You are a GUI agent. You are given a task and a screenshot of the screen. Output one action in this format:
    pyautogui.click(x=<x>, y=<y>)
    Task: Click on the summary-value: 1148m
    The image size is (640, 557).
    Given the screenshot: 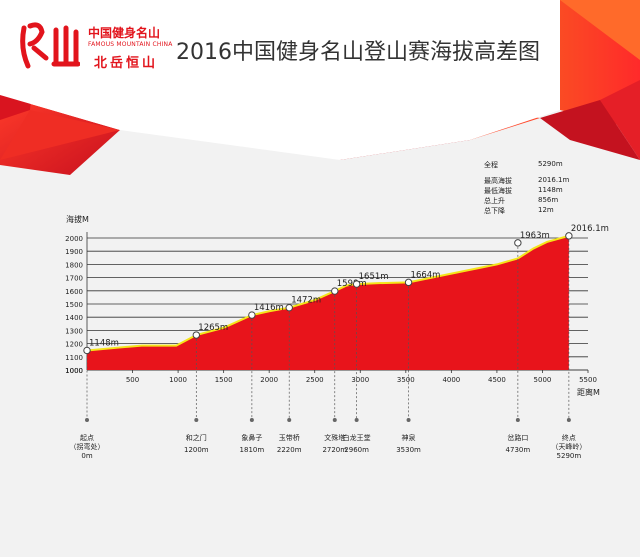 What is the action you would take?
    pyautogui.click(x=550, y=190)
    